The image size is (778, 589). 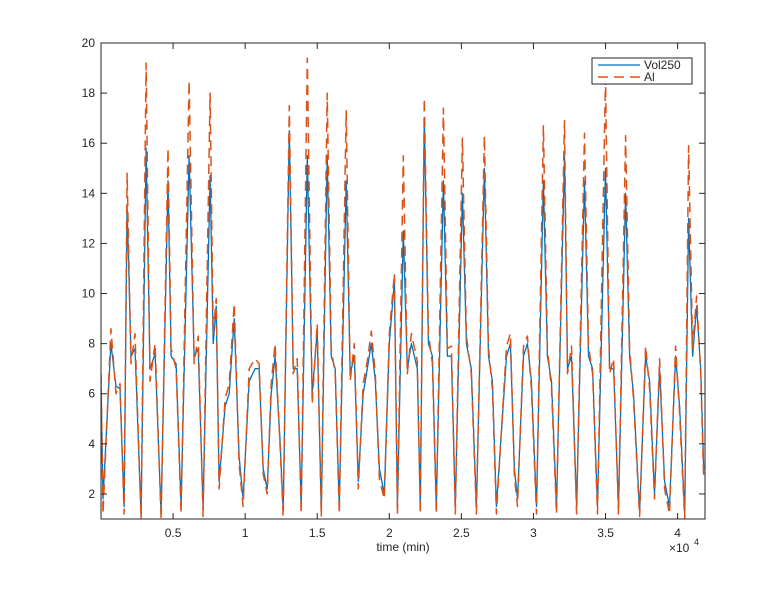 I want to click on y-tick-label: 2, so click(x=91, y=494).